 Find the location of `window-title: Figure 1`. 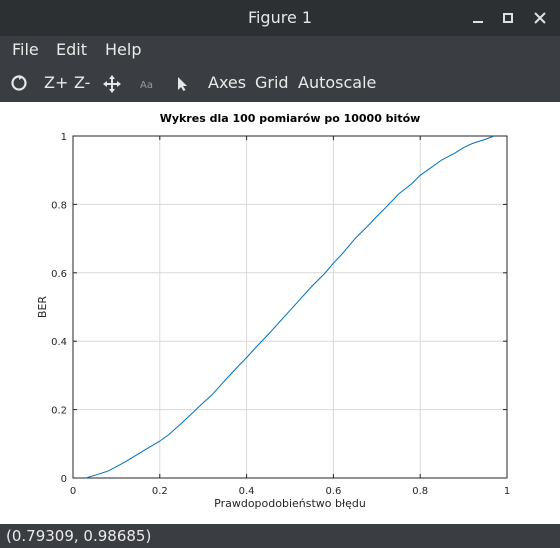

window-title: Figure 1 is located at coordinates (280, 17).